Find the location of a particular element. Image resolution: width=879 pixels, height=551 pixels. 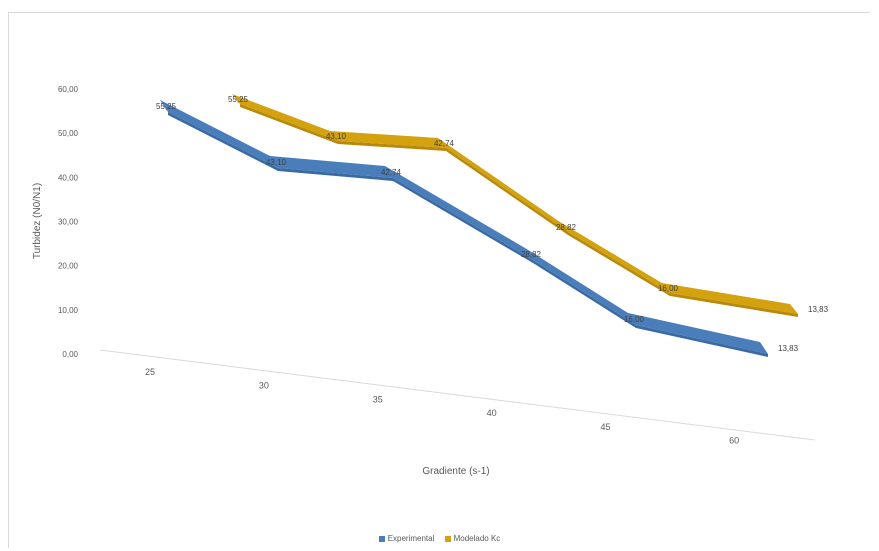

x-tick-label: 45 is located at coordinates (605, 427).